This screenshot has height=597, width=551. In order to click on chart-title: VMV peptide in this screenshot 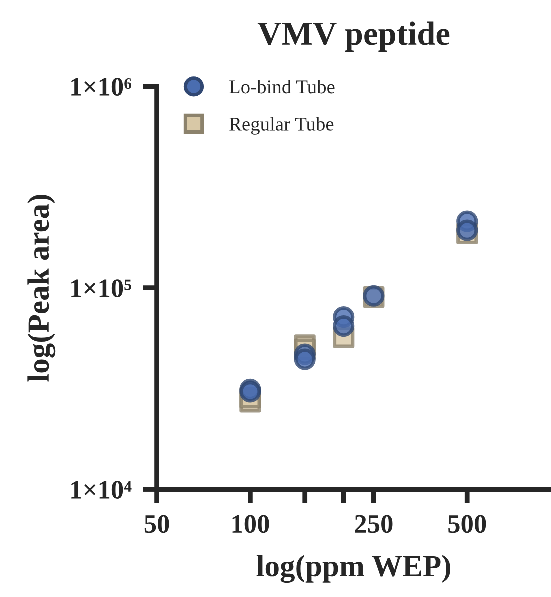, I will do `click(354, 37)`.